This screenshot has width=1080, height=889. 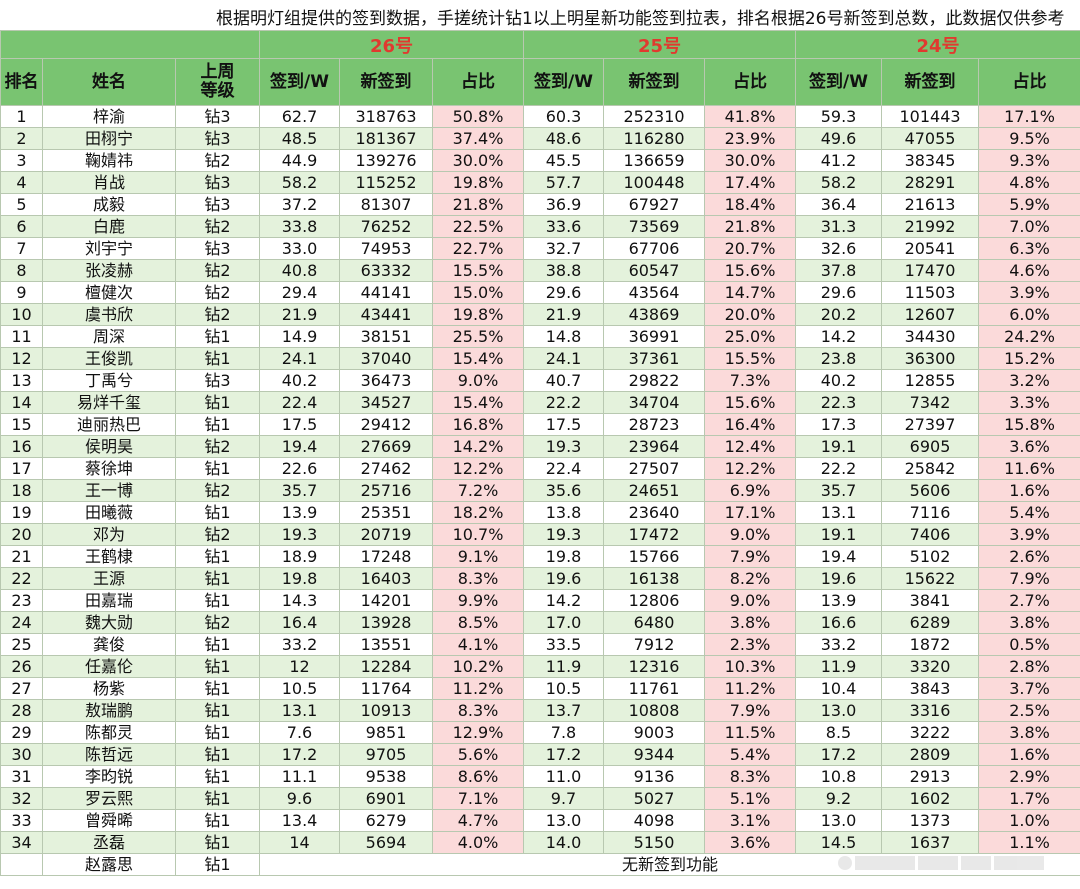 I want to click on cell-rank: 9, so click(x=21, y=292).